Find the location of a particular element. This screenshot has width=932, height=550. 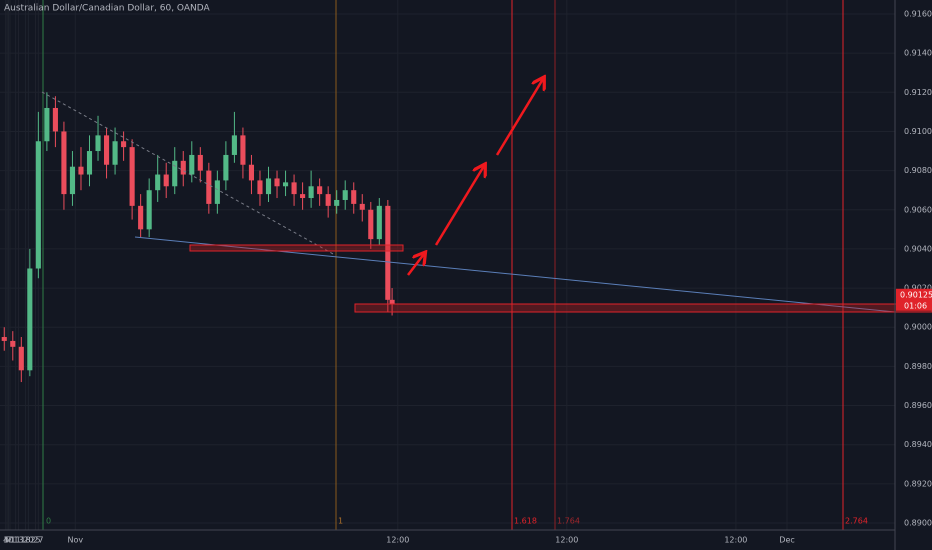

x-tick-label: 7 is located at coordinates (9, 540).